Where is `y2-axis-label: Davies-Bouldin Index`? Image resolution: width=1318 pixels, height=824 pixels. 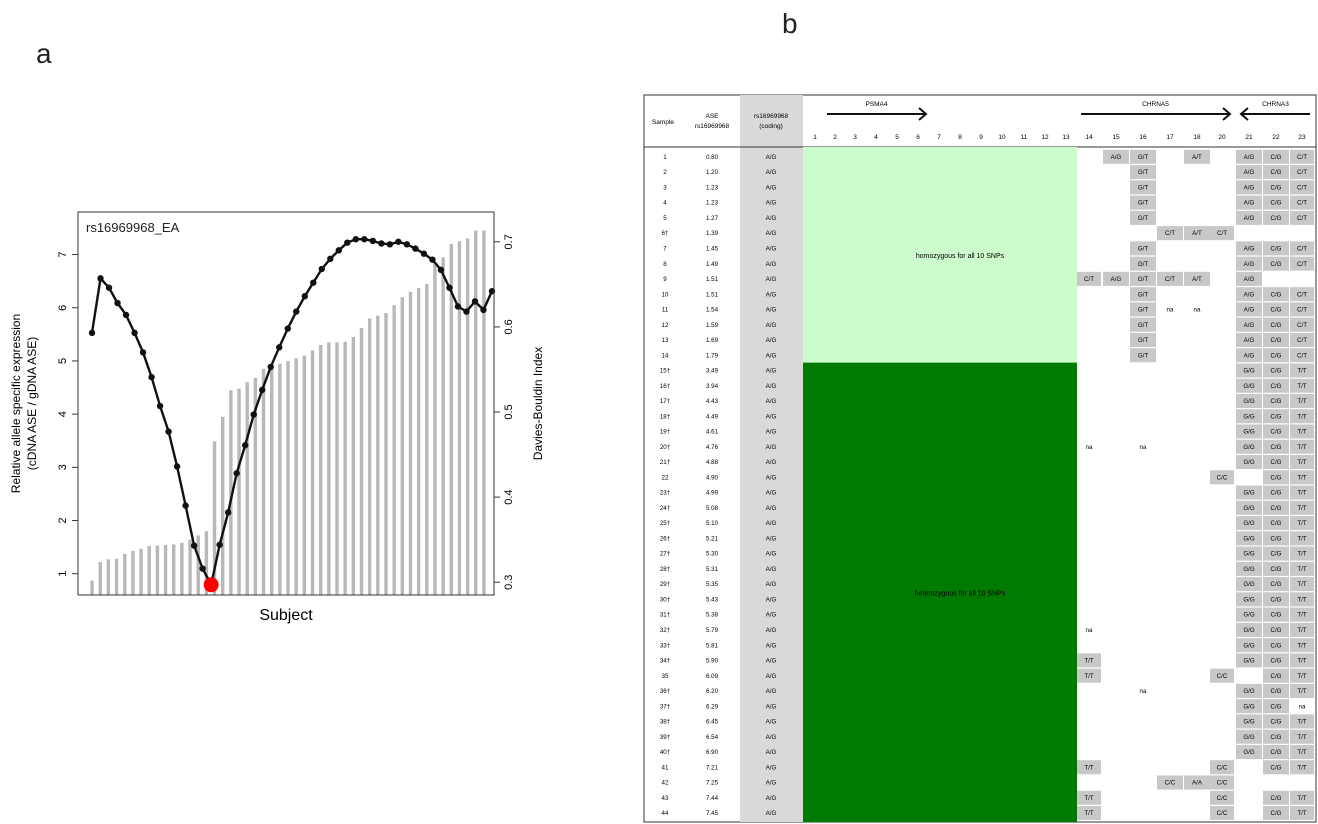 y2-axis-label: Davies-Bouldin Index is located at coordinates (538, 403).